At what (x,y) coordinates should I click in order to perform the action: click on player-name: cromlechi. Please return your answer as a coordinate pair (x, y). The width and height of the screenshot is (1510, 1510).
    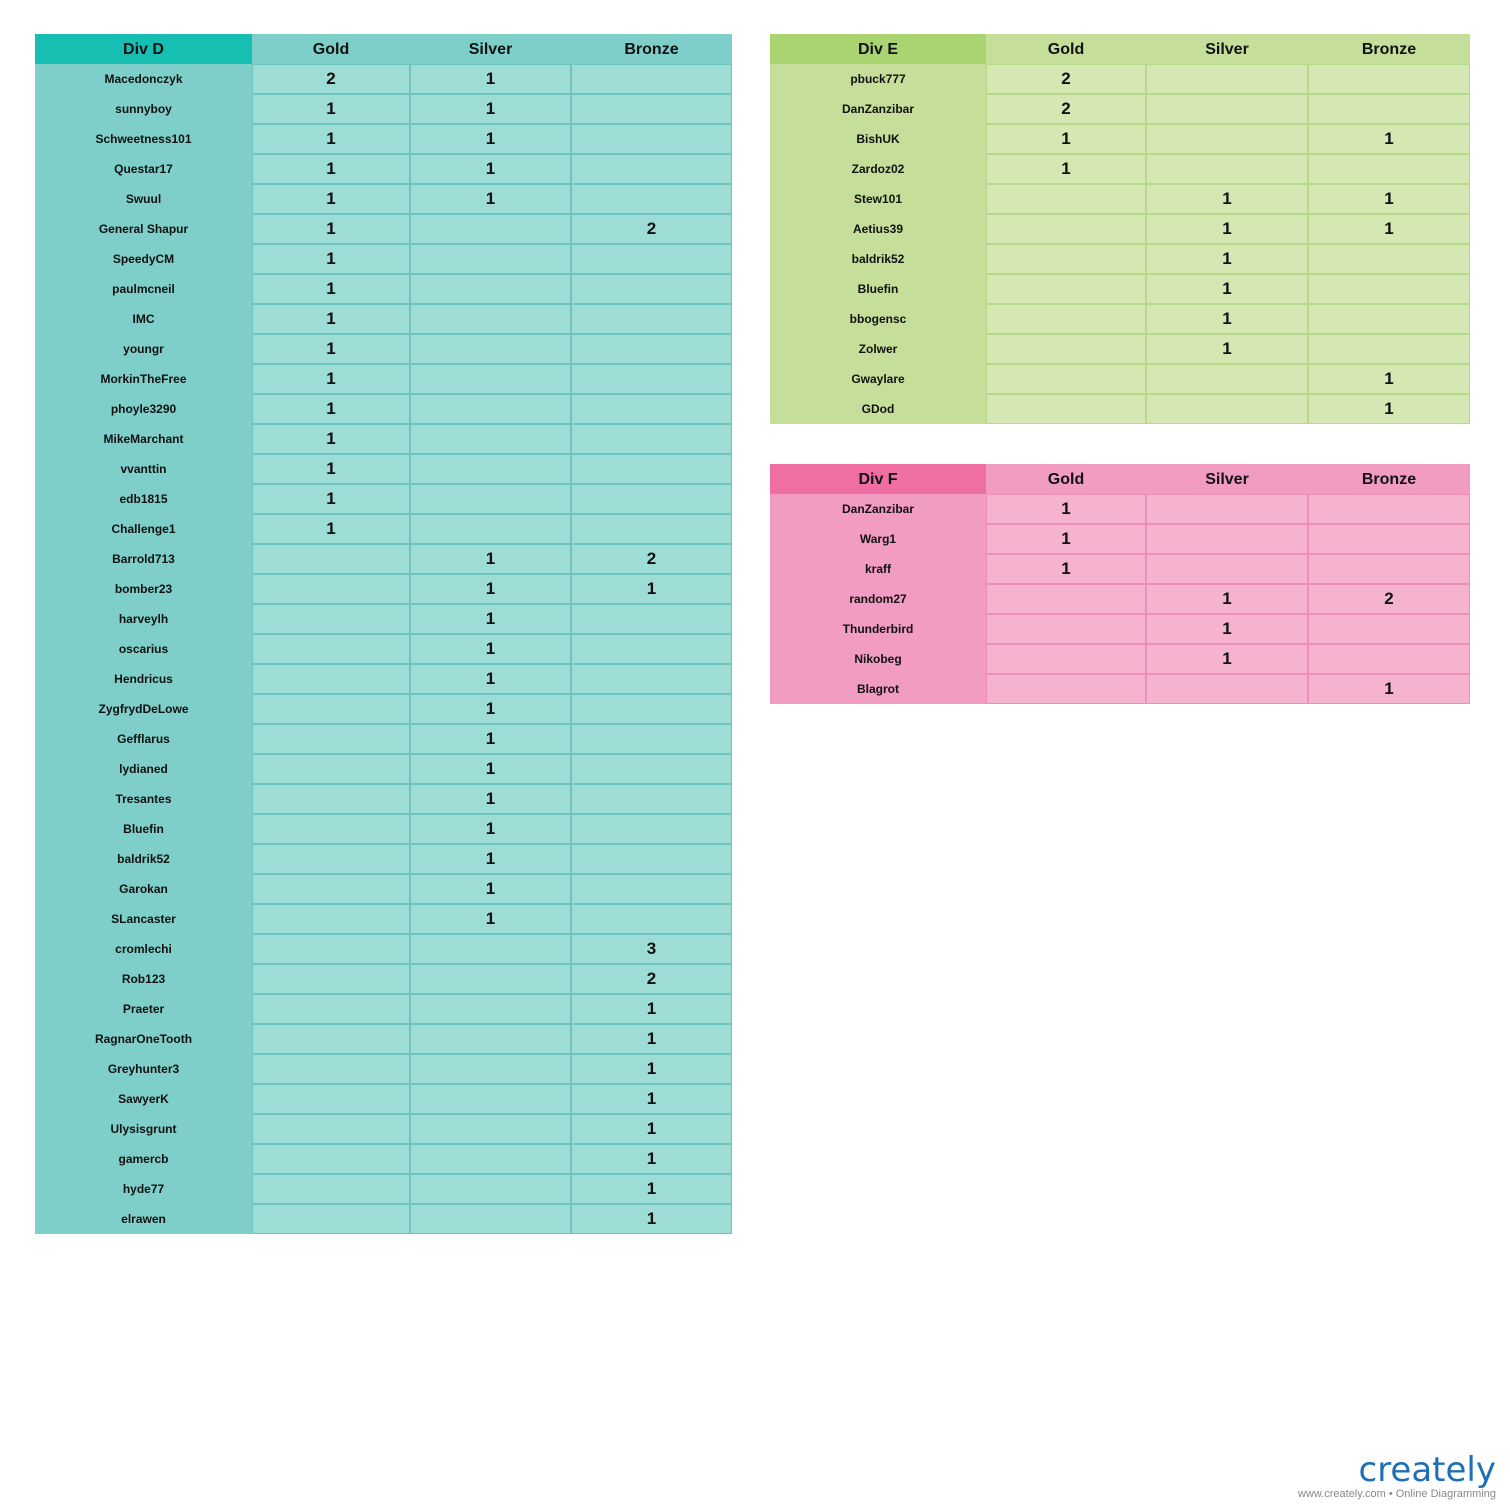
    Looking at the image, I should click on (143, 949).